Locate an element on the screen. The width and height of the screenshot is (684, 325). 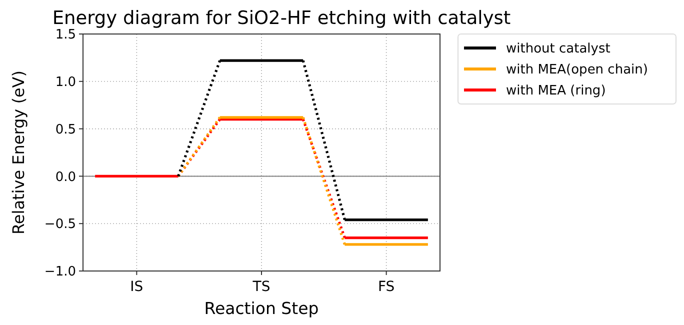
chart-title: Energy diagram for SiO2-HF etching with catalyst is located at coordinates (281, 18).